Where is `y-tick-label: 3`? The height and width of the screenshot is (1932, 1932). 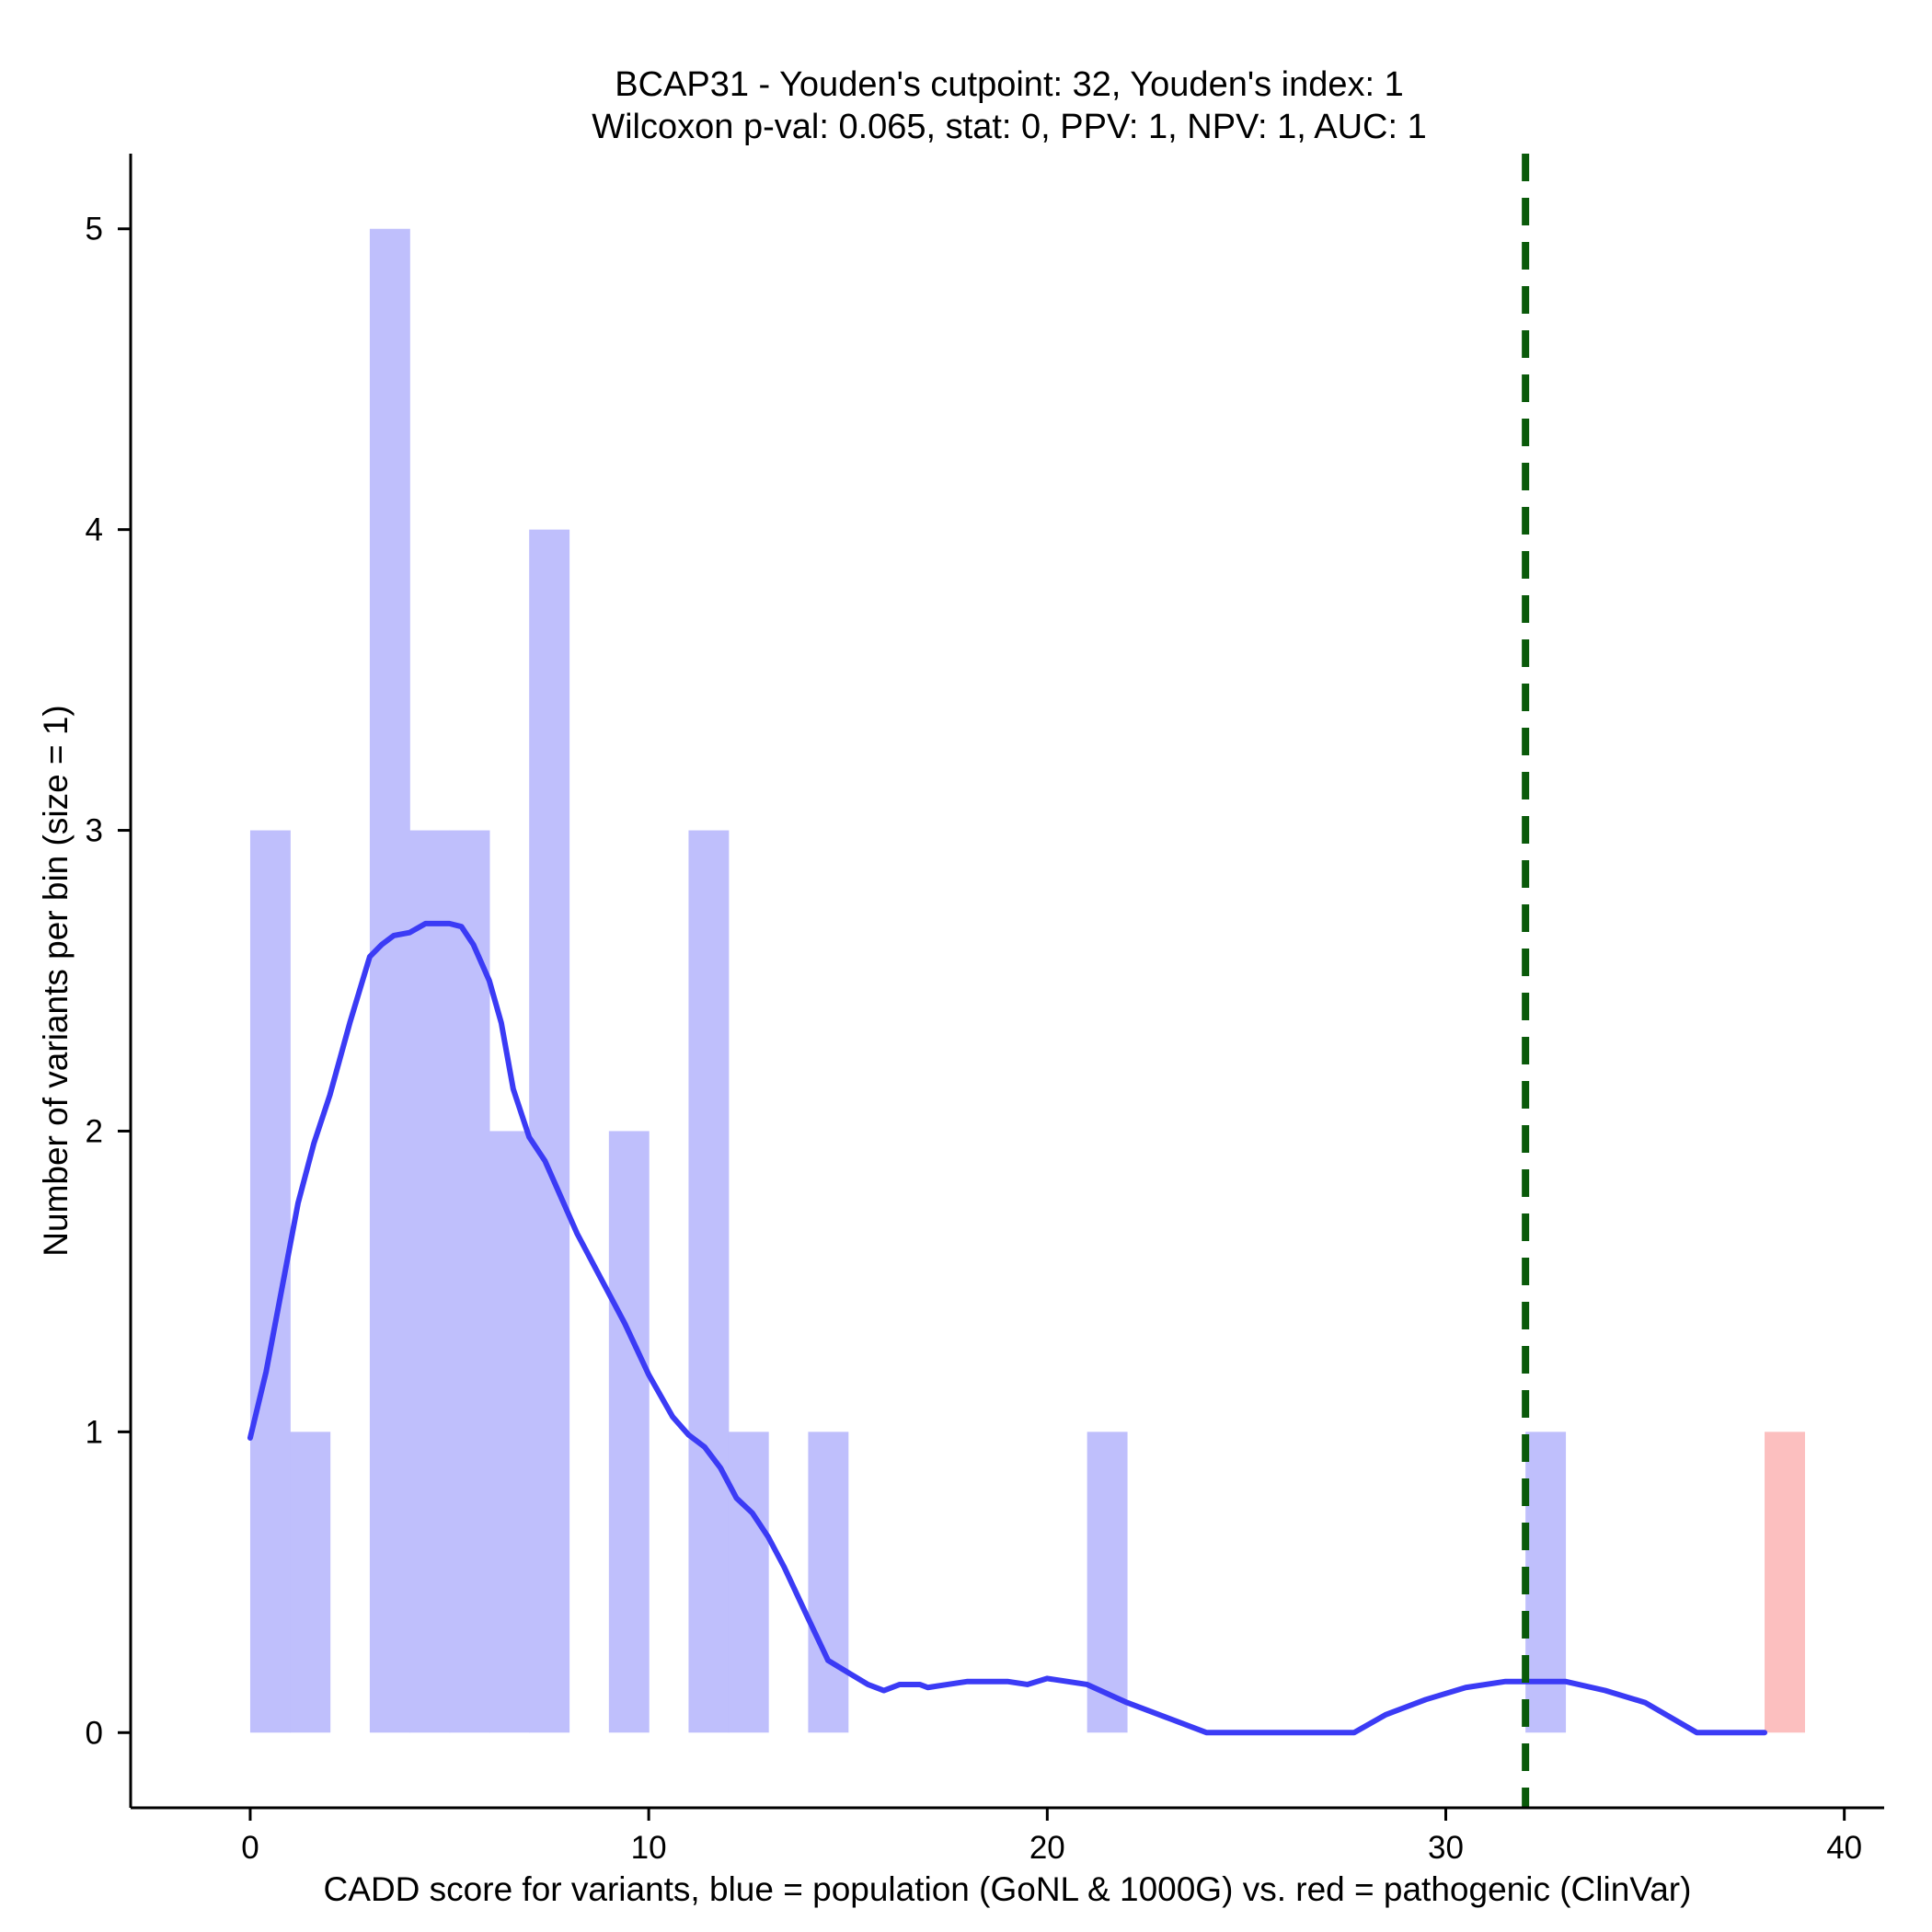 y-tick-label: 3 is located at coordinates (94, 831).